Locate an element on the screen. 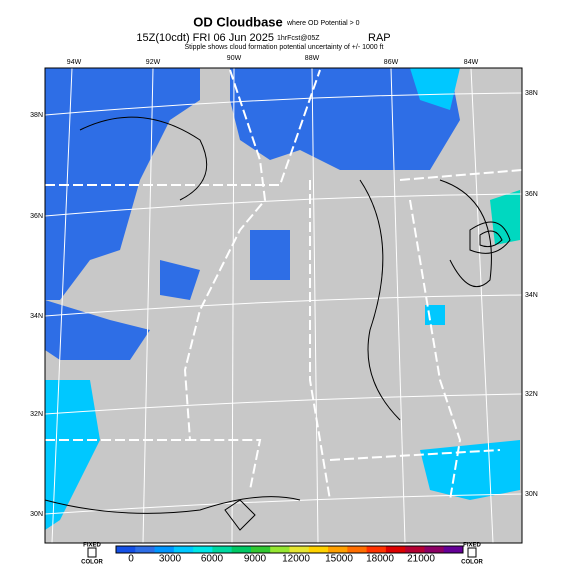 The height and width of the screenshot is (568, 568). forecast: 1hrFcst@05Z is located at coordinates (298, 38).